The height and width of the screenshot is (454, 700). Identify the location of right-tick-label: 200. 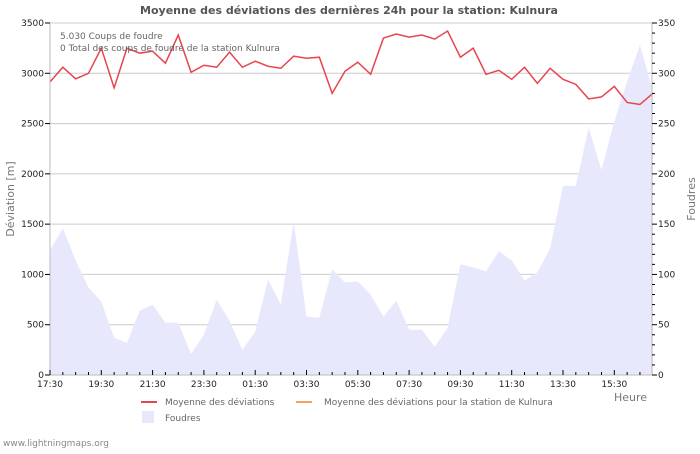
(666, 175).